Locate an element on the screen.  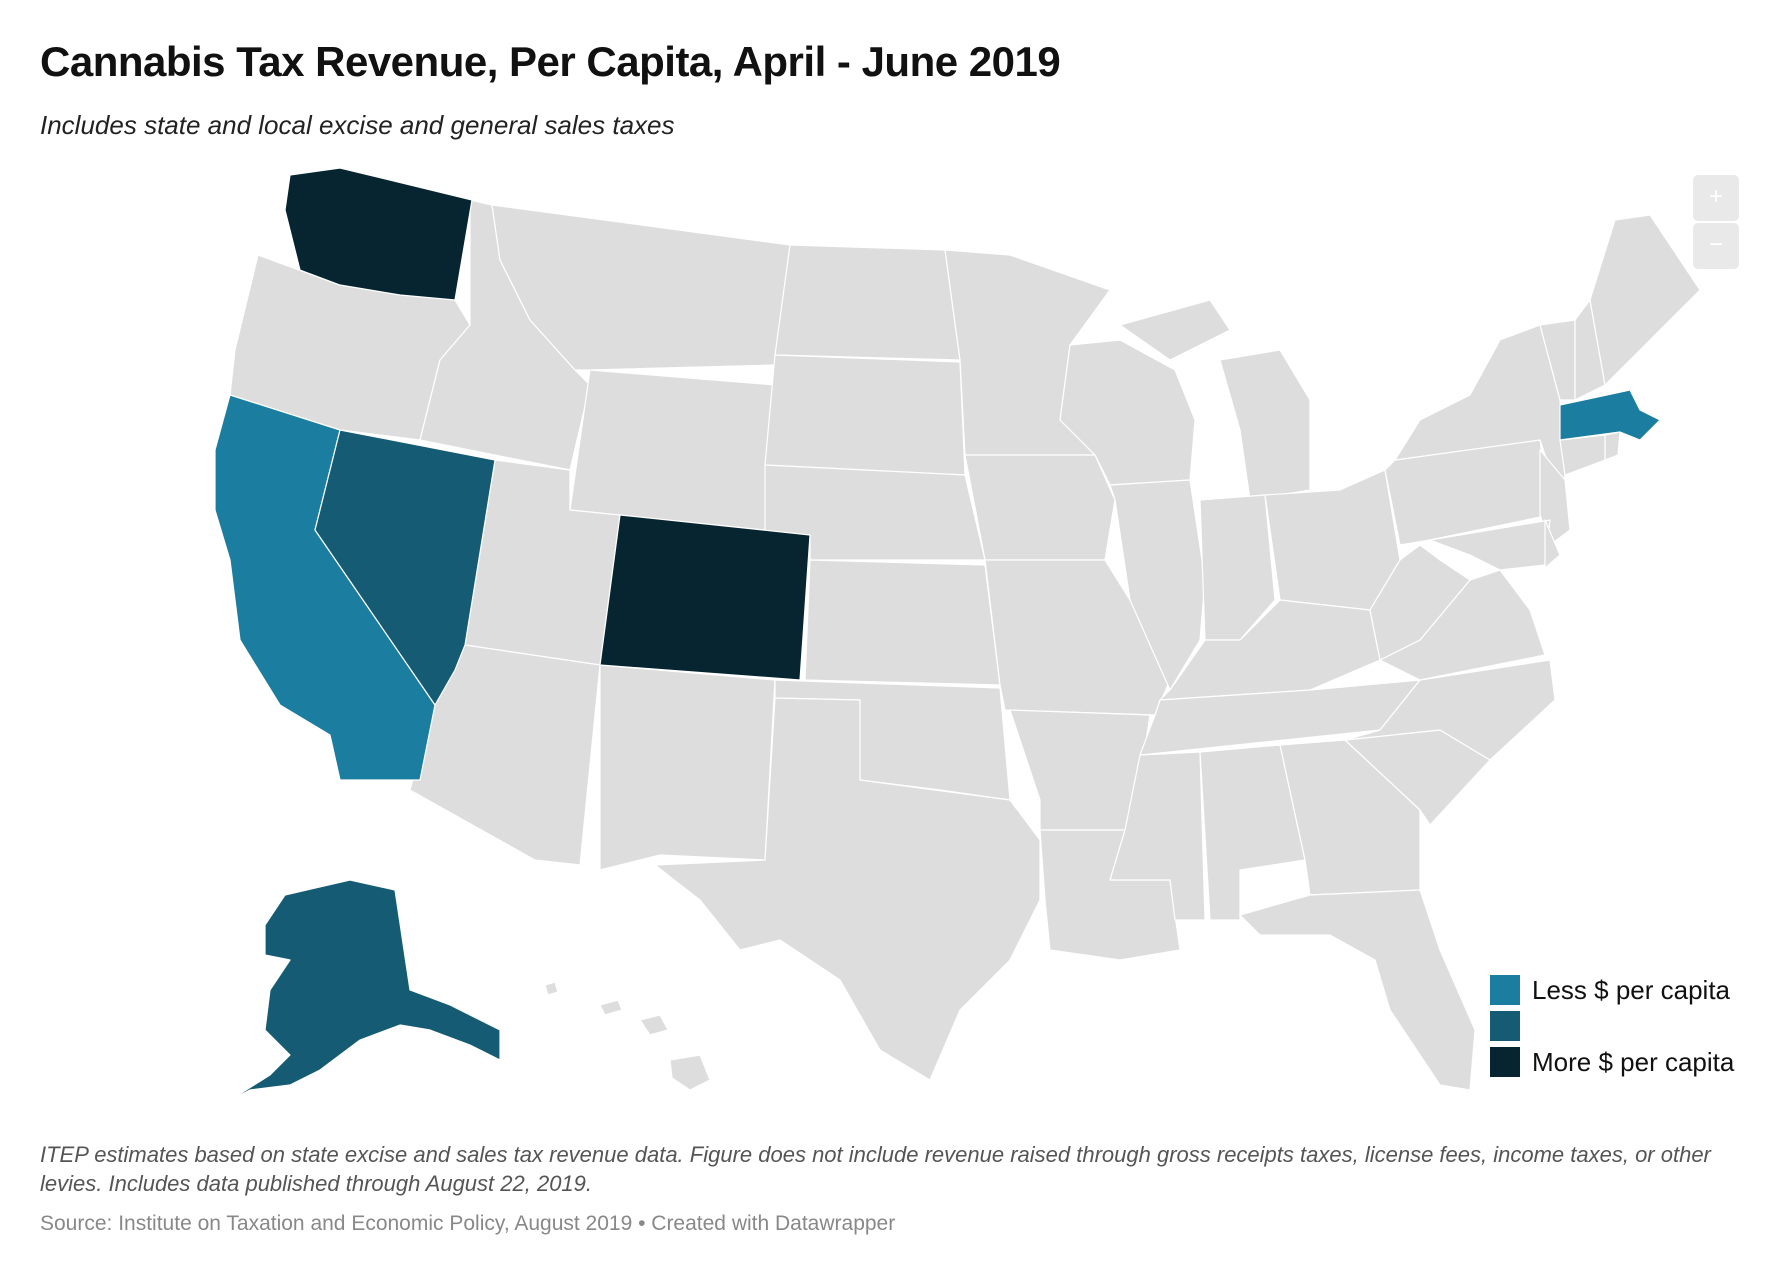
state-fl is located at coordinates (1357, 990).